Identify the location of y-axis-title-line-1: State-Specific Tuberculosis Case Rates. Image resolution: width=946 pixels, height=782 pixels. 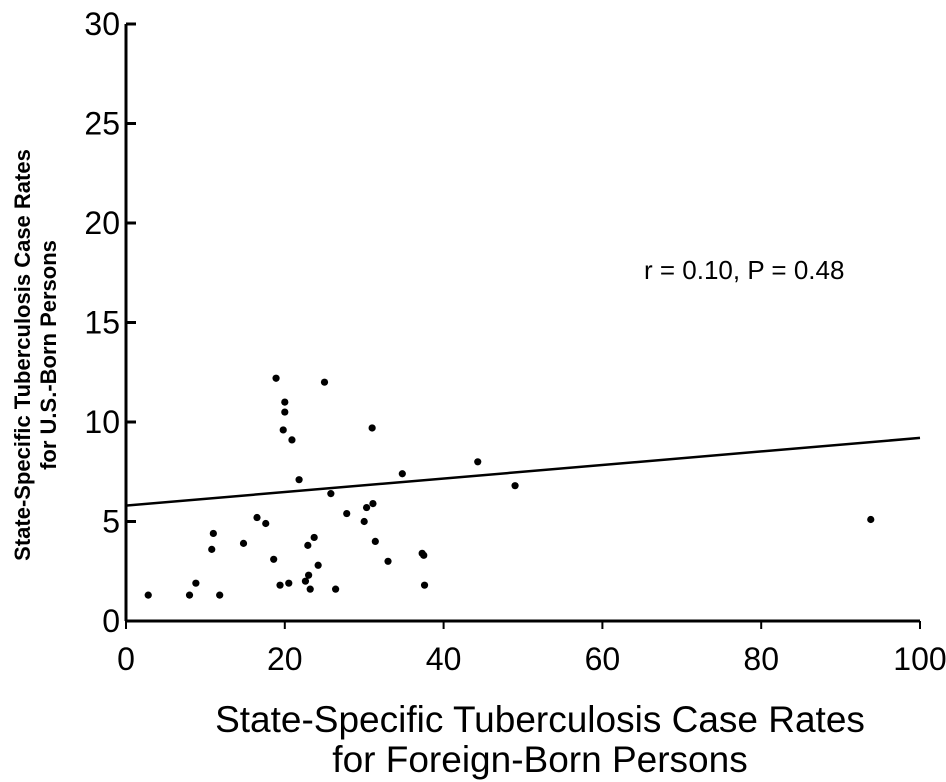
(22, 355).